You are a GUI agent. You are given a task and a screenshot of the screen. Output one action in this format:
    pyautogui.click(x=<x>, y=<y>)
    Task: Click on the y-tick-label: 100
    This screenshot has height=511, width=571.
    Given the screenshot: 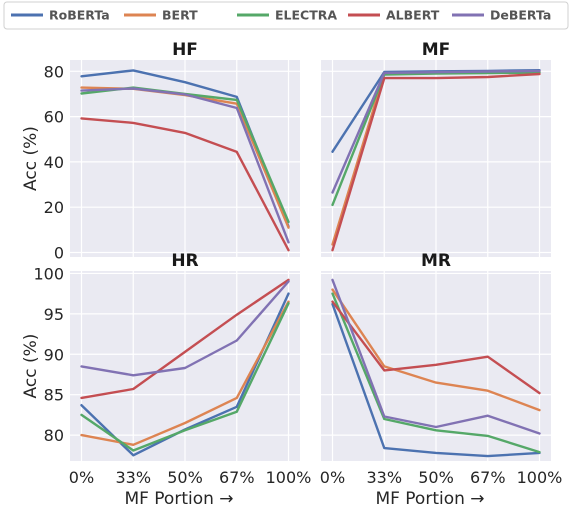 What is the action you would take?
    pyautogui.click(x=48, y=273)
    